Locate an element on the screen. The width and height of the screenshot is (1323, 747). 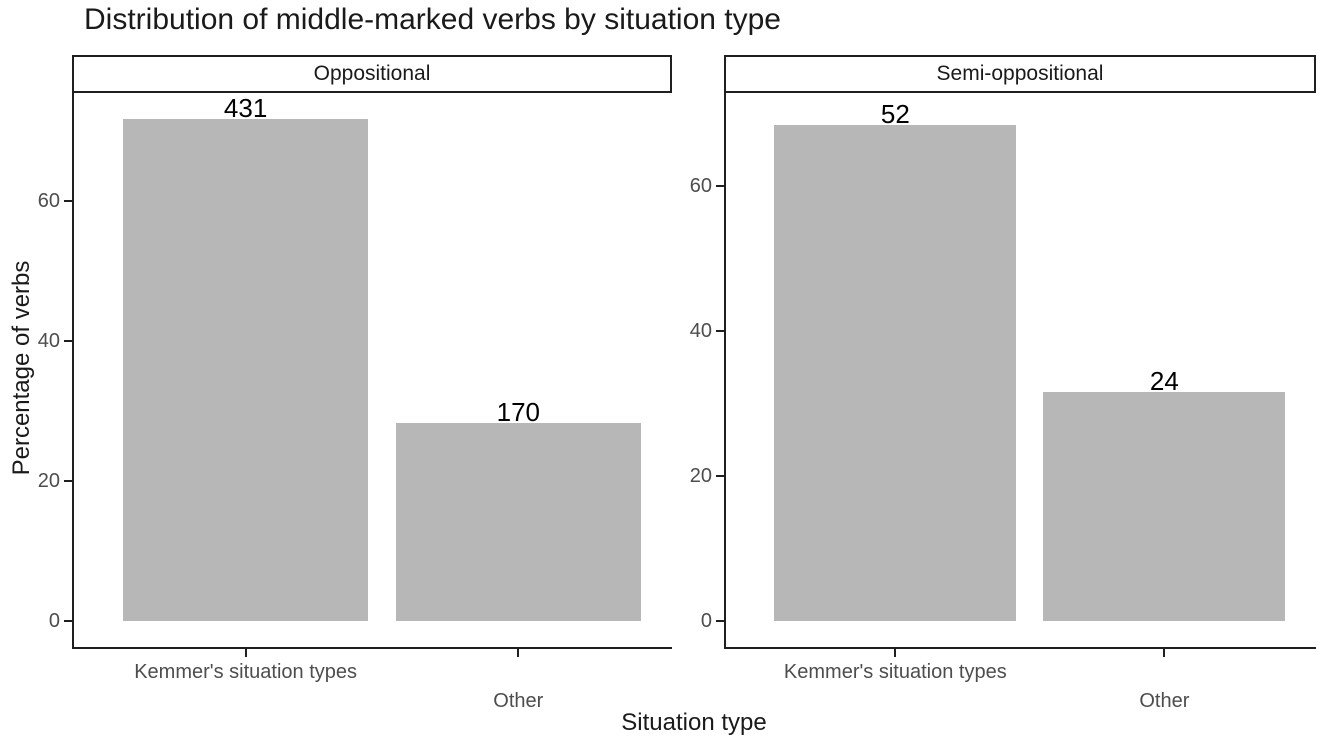
bar-value-label: 24 is located at coordinates (1164, 380).